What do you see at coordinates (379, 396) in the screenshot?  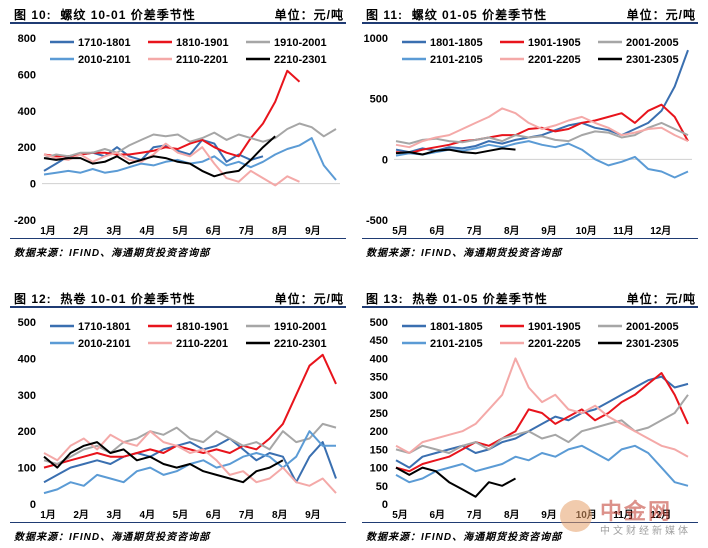 I see `y-tick-label: 300` at bounding box center [379, 396].